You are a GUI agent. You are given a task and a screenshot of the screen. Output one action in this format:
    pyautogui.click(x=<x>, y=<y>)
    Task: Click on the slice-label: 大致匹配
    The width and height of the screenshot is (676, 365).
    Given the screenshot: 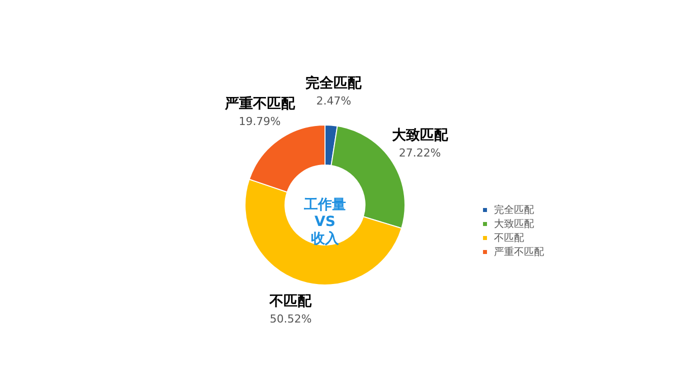 What is the action you would take?
    pyautogui.click(x=420, y=135)
    